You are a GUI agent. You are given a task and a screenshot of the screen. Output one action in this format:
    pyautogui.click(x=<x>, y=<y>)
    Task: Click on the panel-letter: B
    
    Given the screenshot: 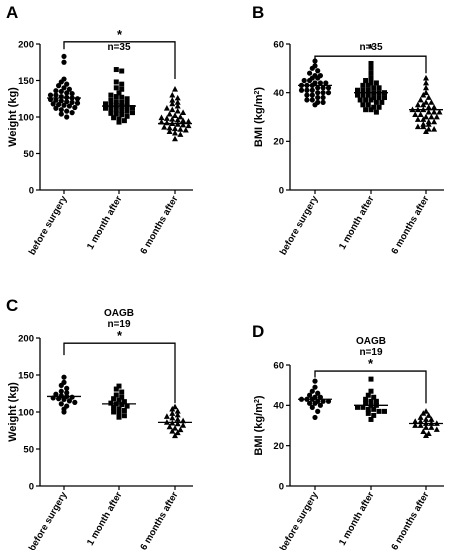 What is the action you would take?
    pyautogui.click(x=258, y=12)
    